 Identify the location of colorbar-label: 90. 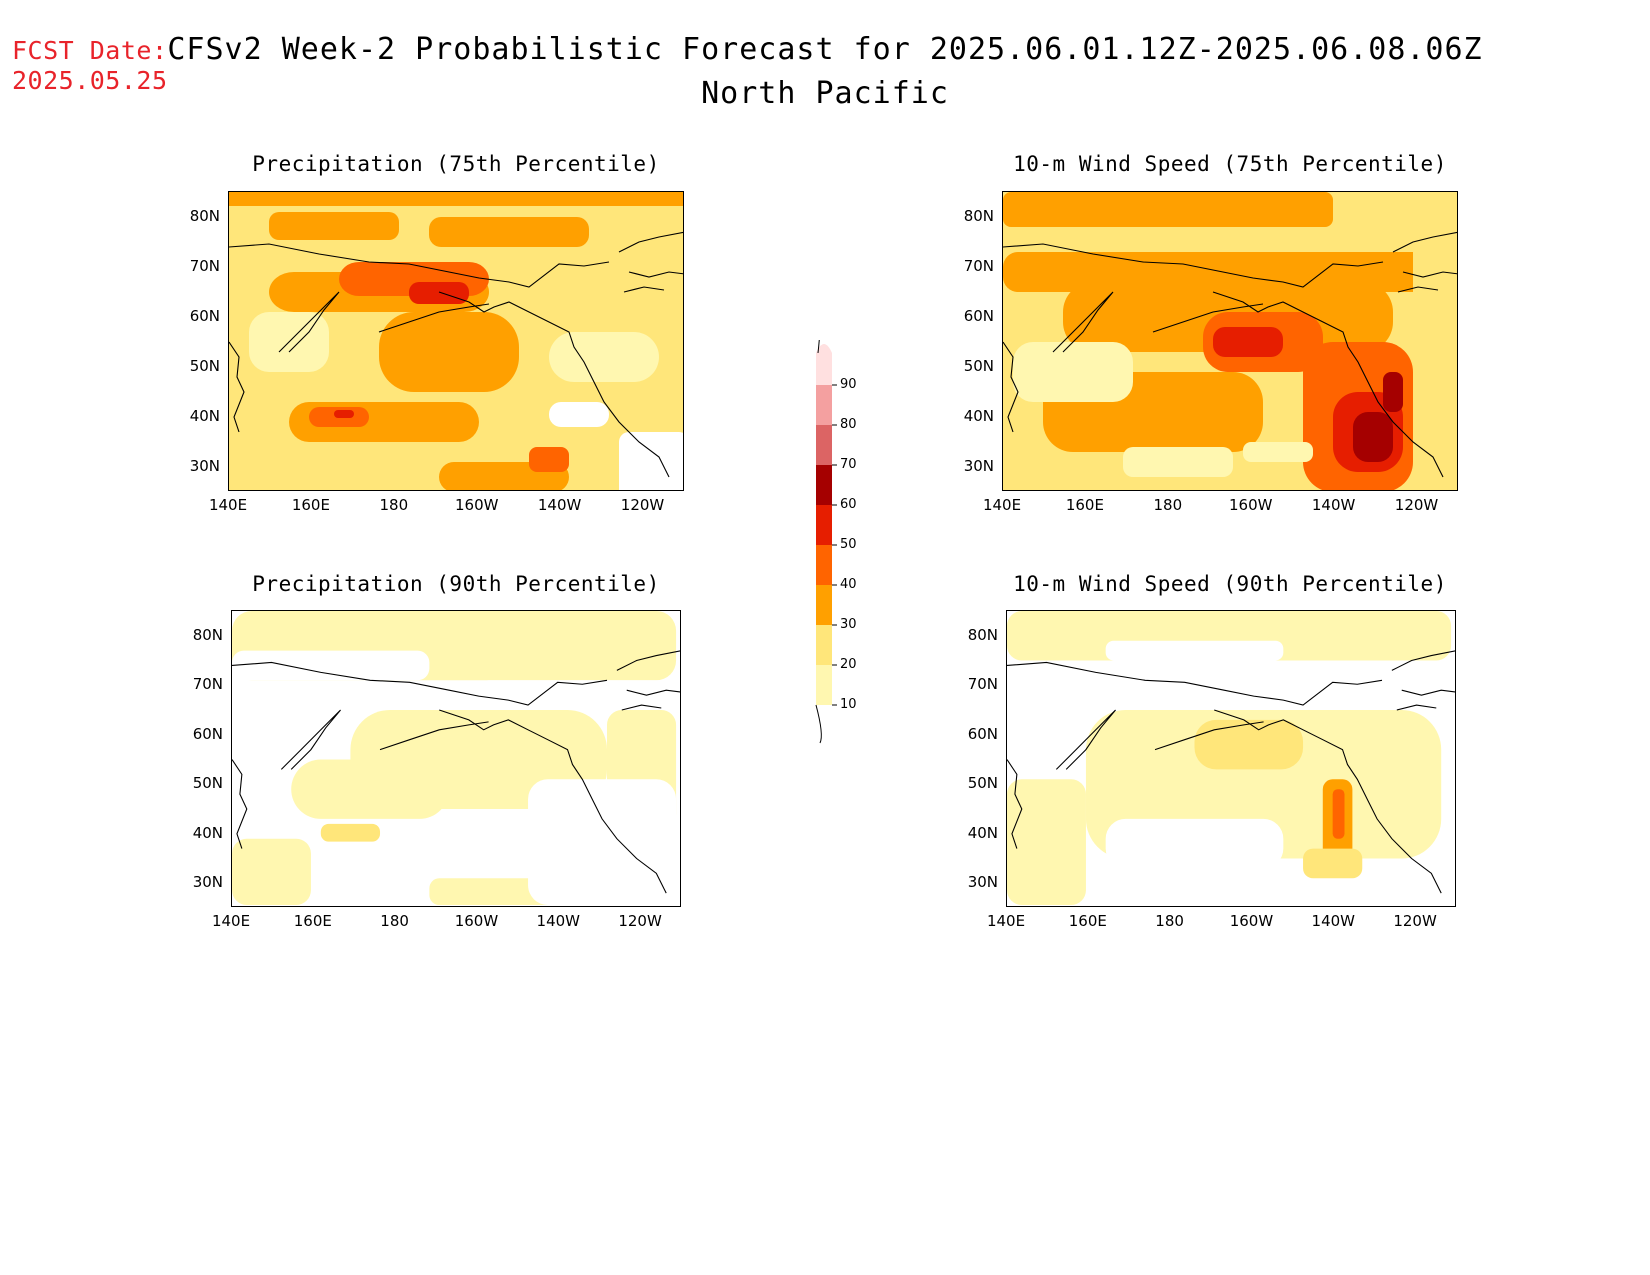
(848, 384).